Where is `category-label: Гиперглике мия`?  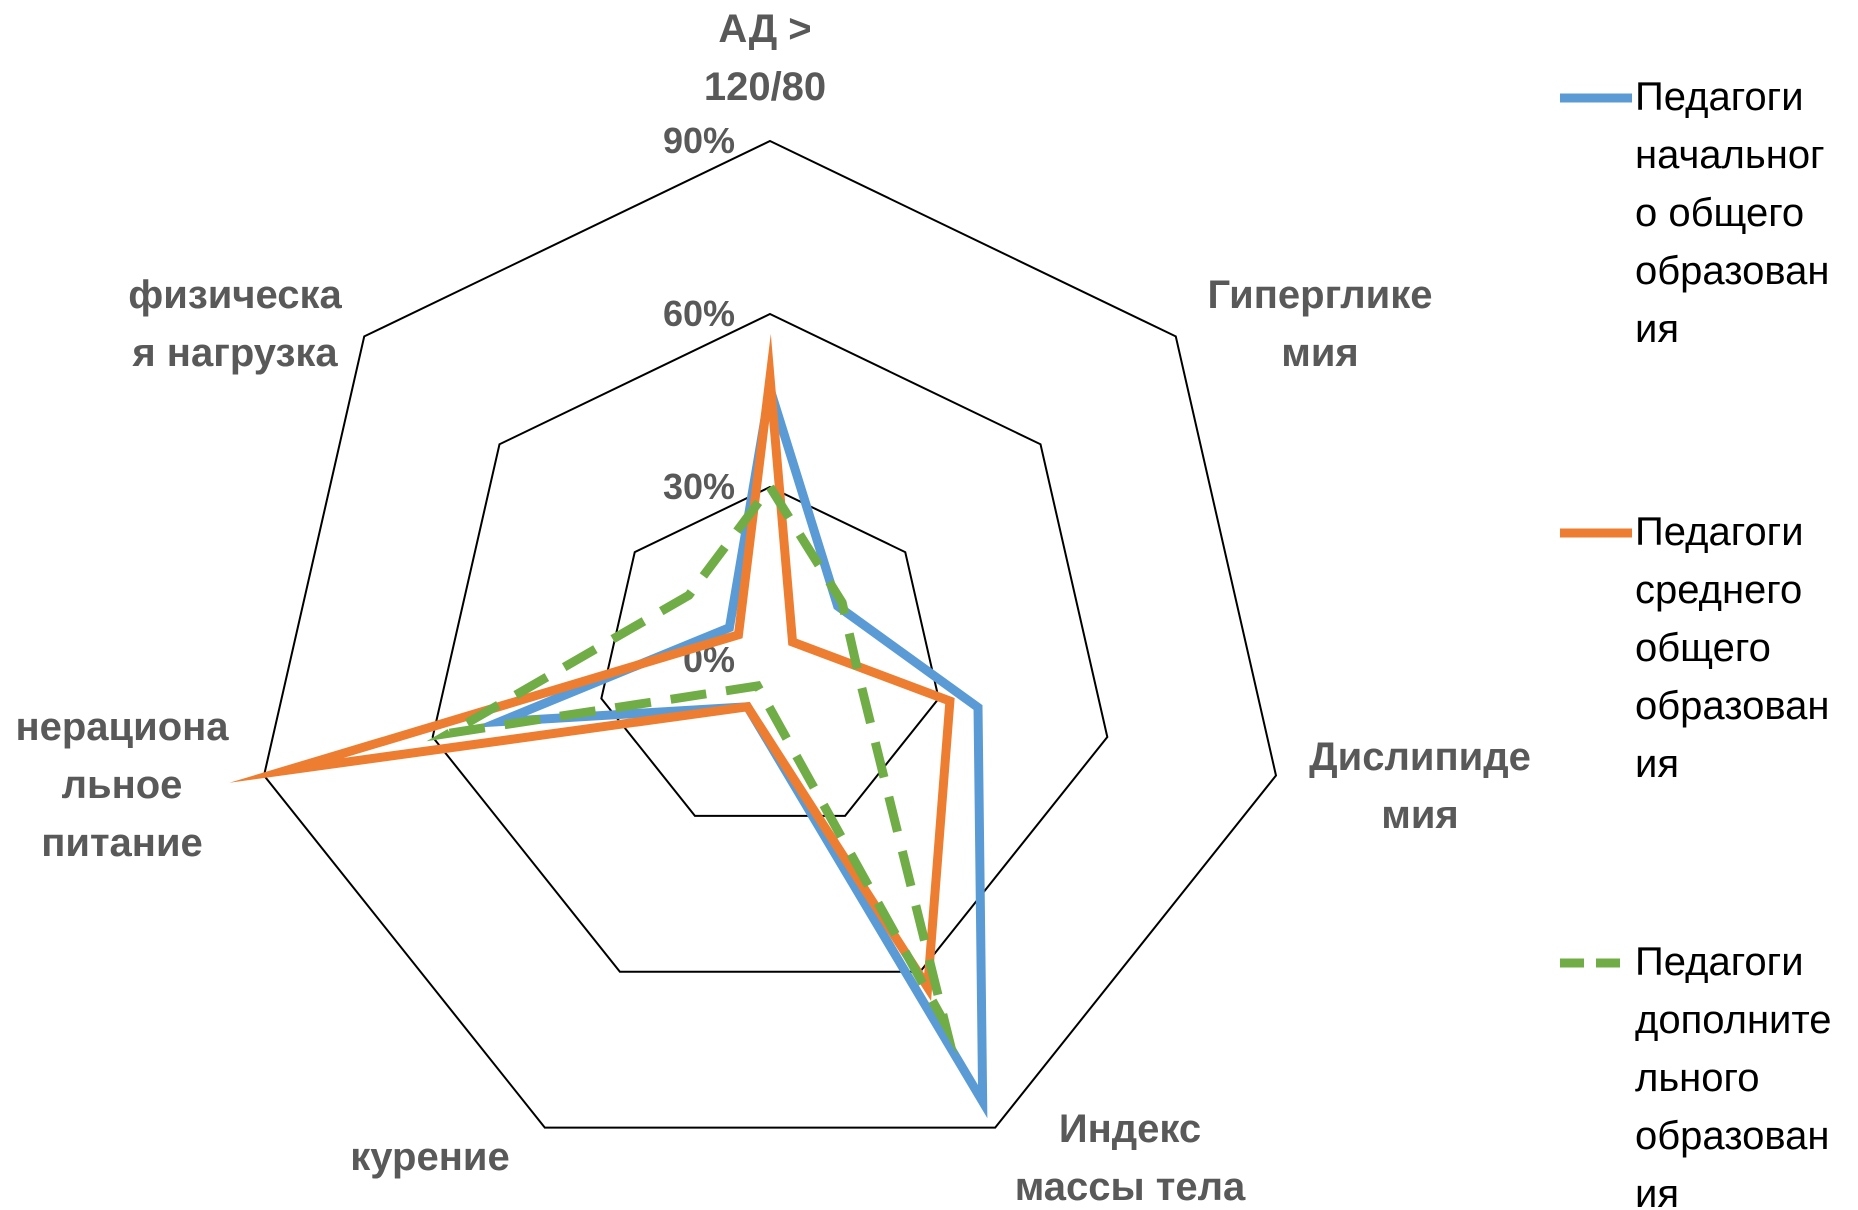 category-label: Гиперглике мия is located at coordinates (1319, 324).